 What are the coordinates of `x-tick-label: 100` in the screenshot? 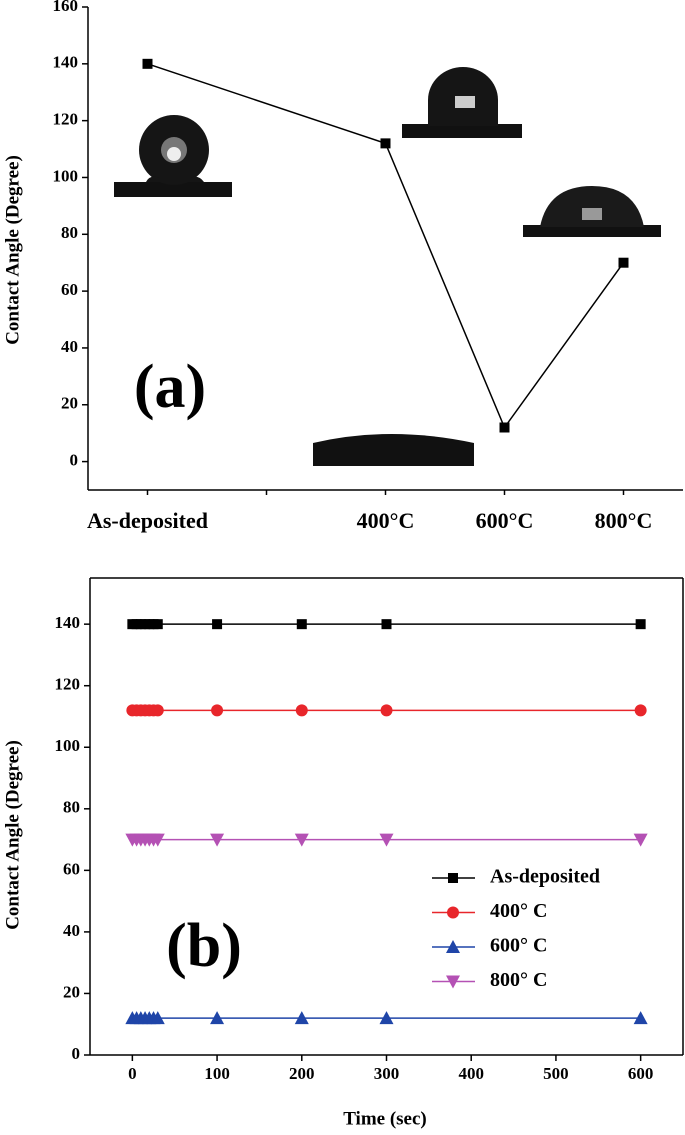 It's located at (217, 1073).